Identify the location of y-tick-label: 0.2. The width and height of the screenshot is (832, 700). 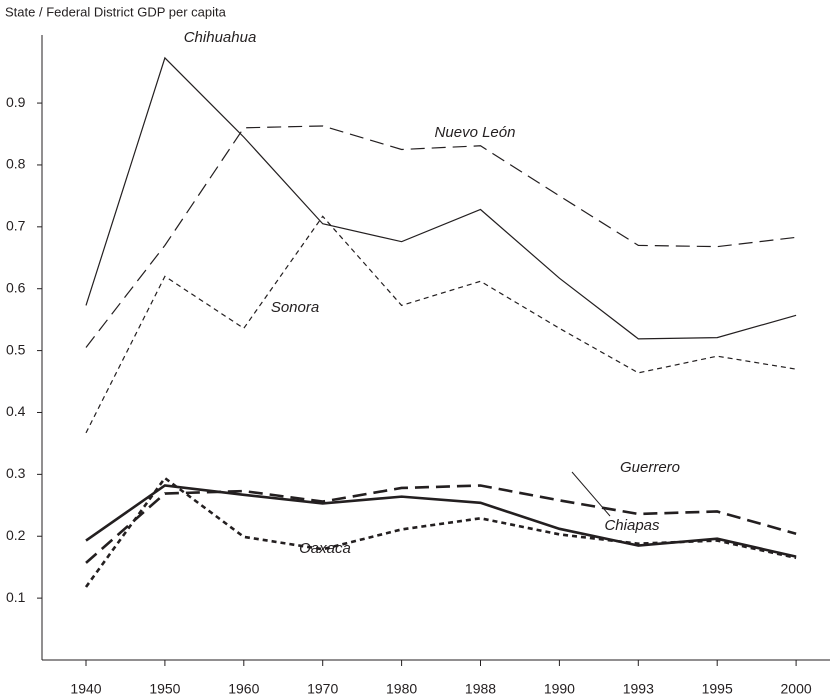
(16, 535).